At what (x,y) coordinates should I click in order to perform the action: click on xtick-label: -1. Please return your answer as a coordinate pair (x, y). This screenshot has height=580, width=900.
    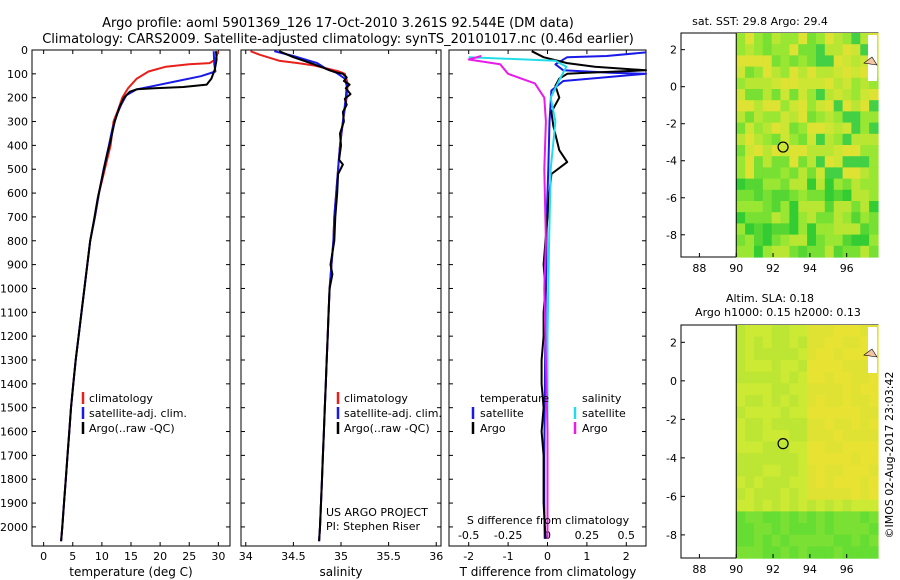
    Looking at the image, I should click on (508, 556).